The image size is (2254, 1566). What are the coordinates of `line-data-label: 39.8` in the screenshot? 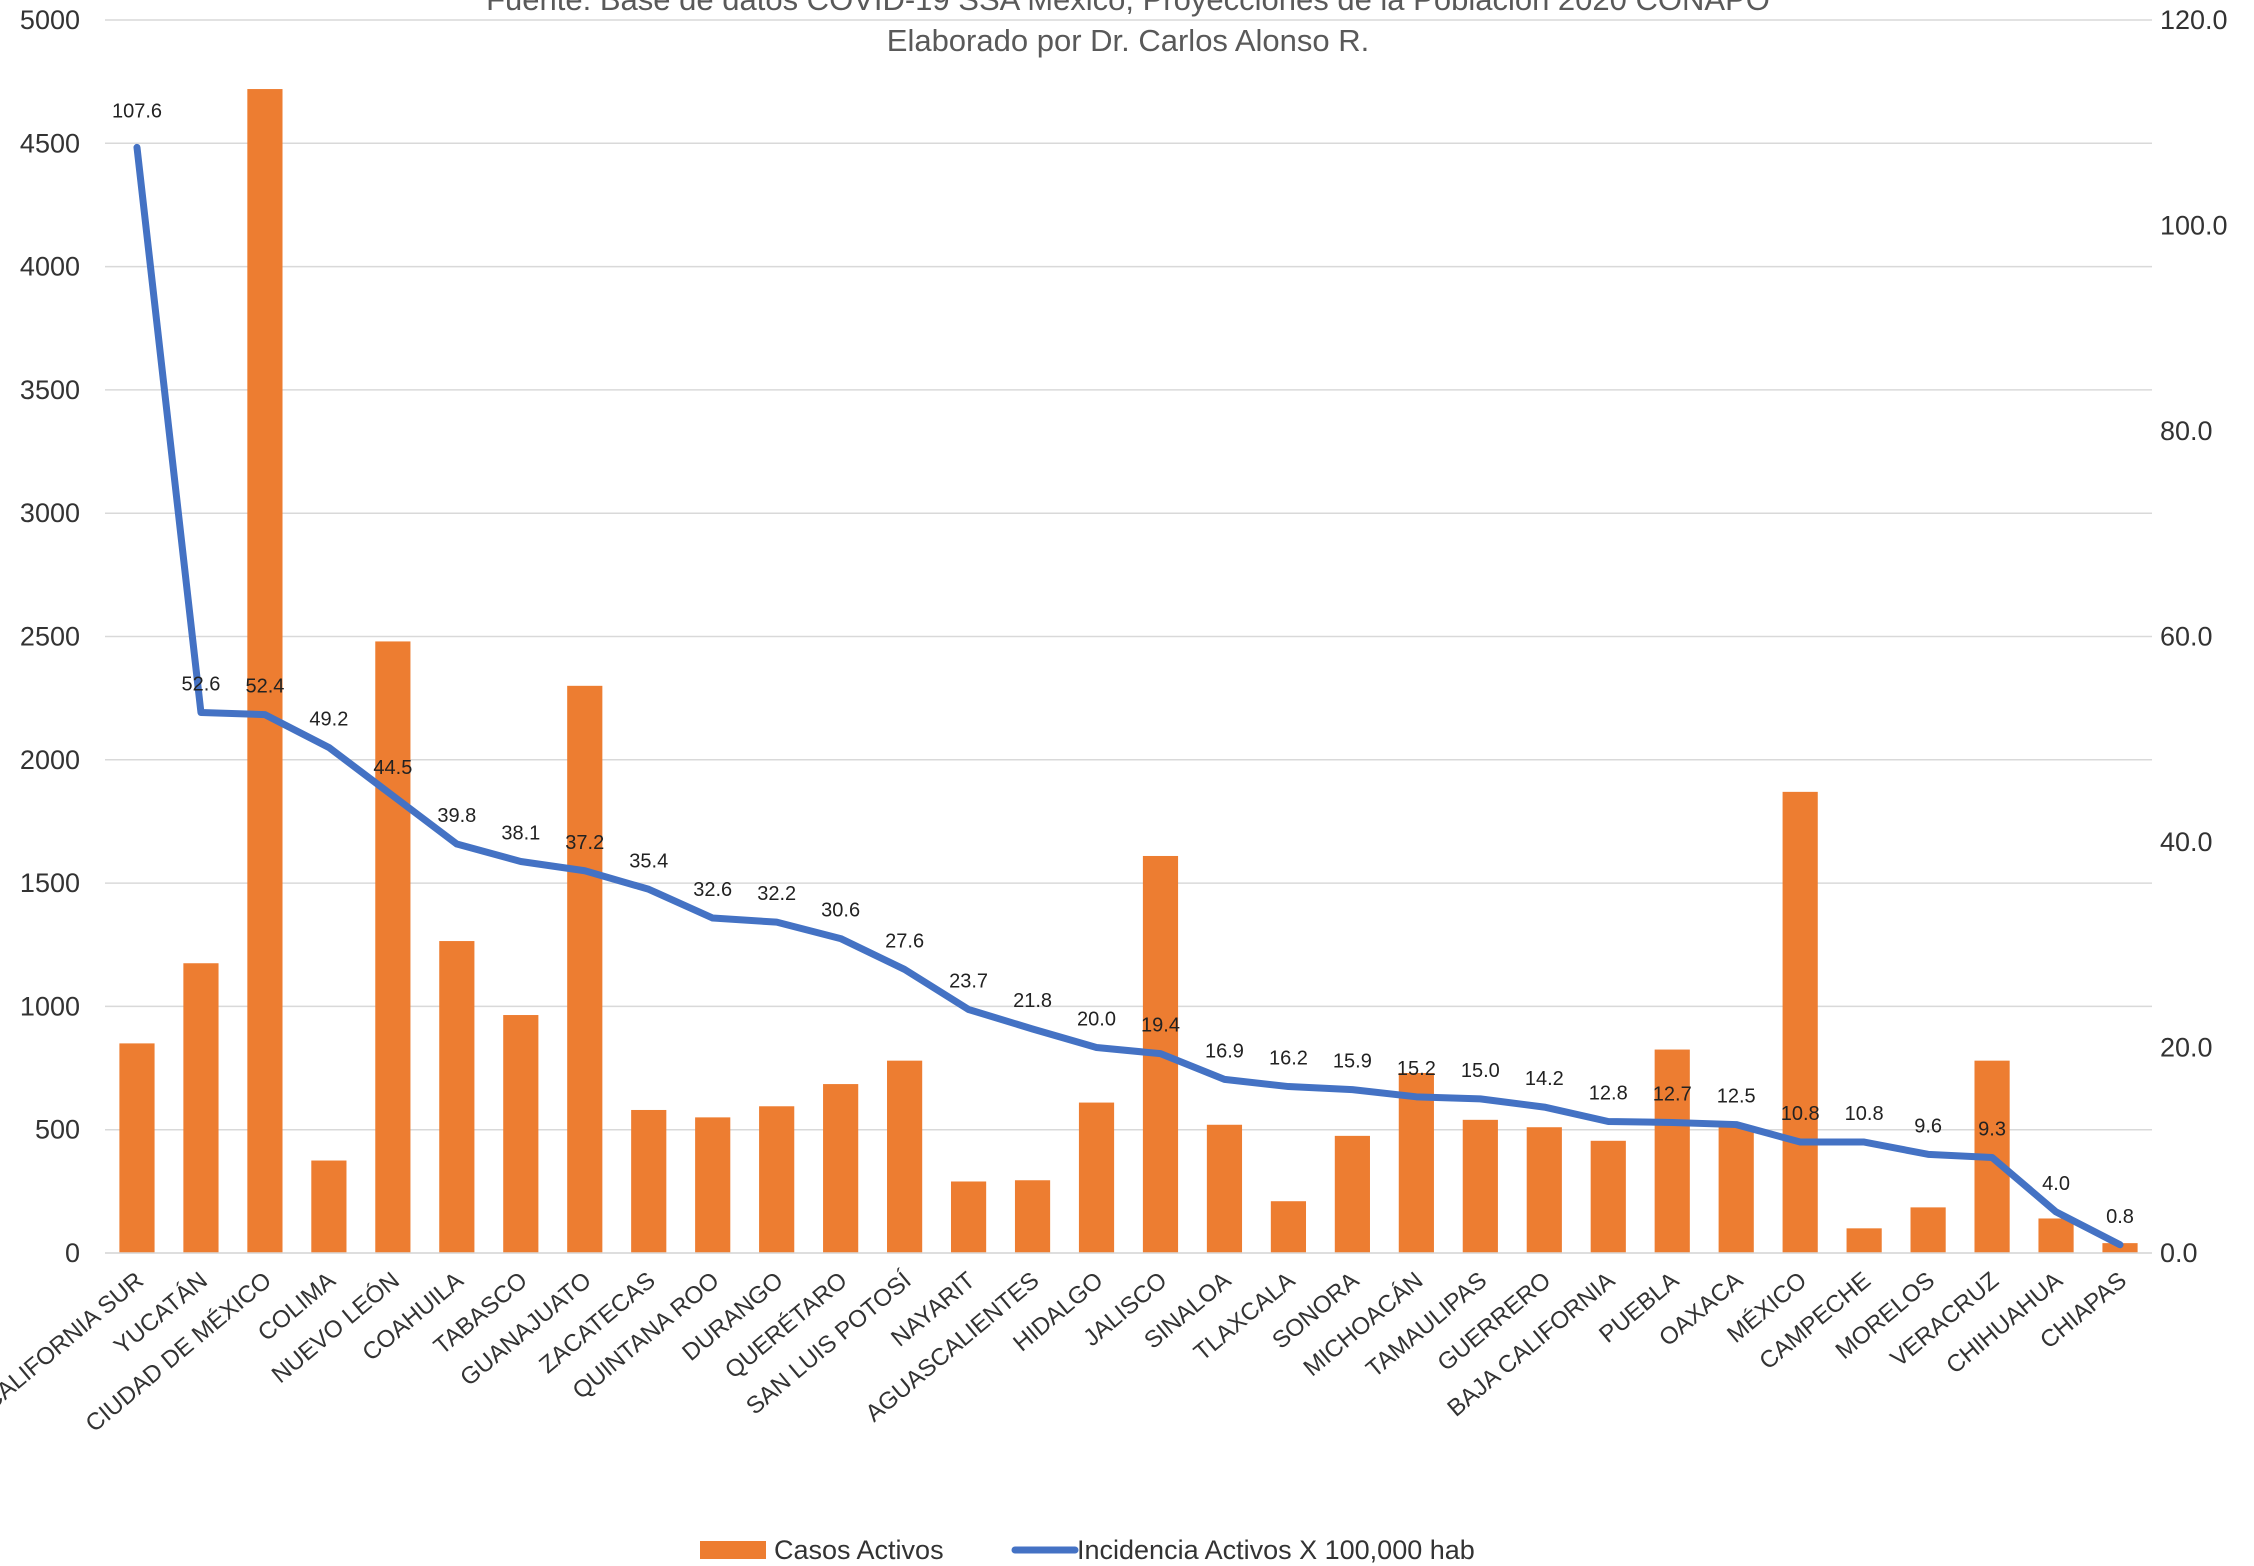 It's located at (456, 816).